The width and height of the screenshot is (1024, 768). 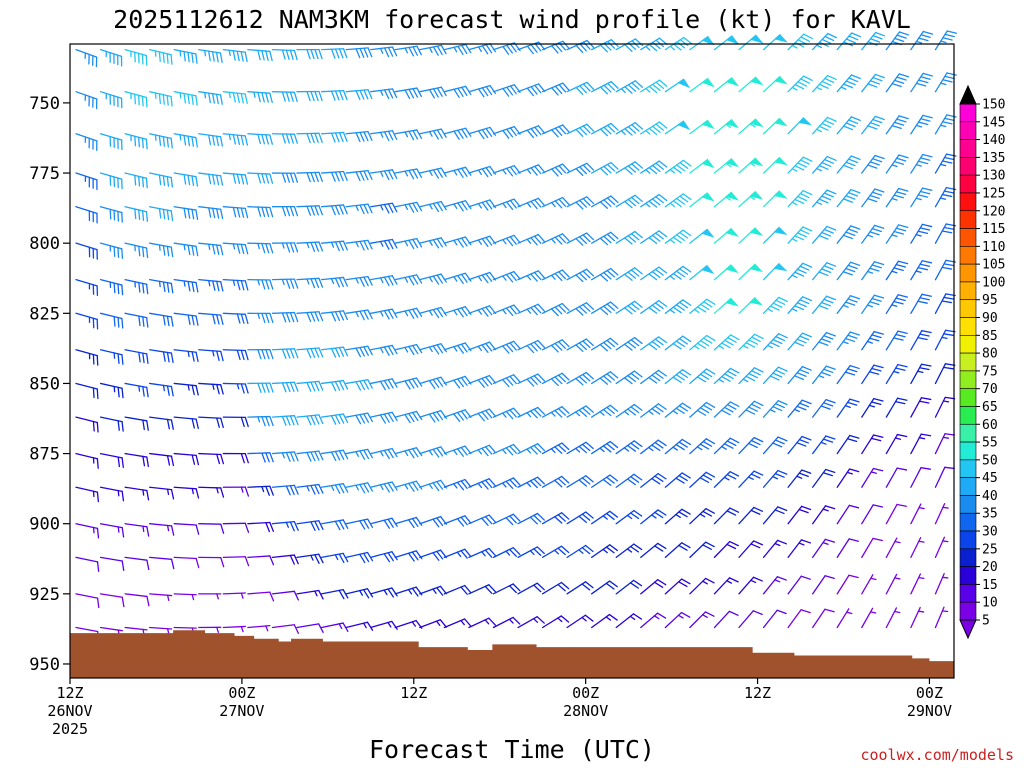 What do you see at coordinates (990, 407) in the screenshot?
I see `colorbar-label: 65` at bounding box center [990, 407].